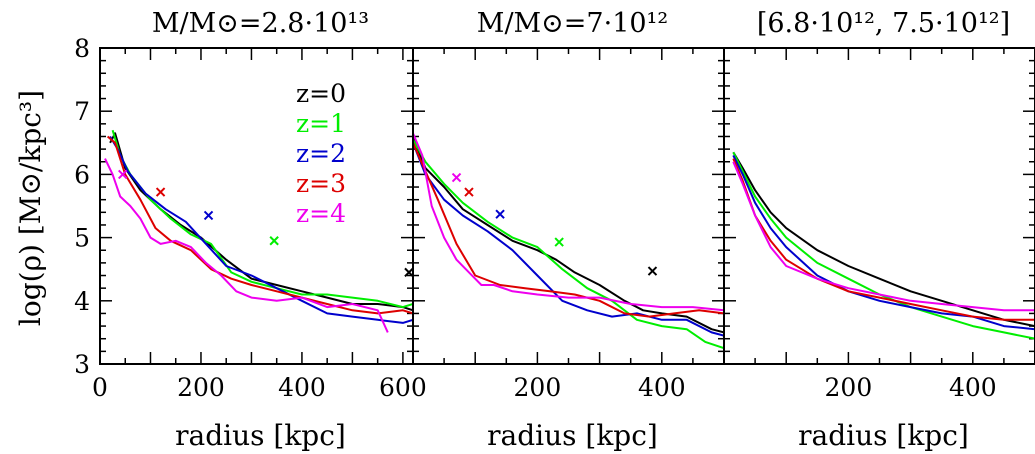 The image size is (1035, 454). Describe the element at coordinates (403, 387) in the screenshot. I see `x-tick-label: 600` at that location.